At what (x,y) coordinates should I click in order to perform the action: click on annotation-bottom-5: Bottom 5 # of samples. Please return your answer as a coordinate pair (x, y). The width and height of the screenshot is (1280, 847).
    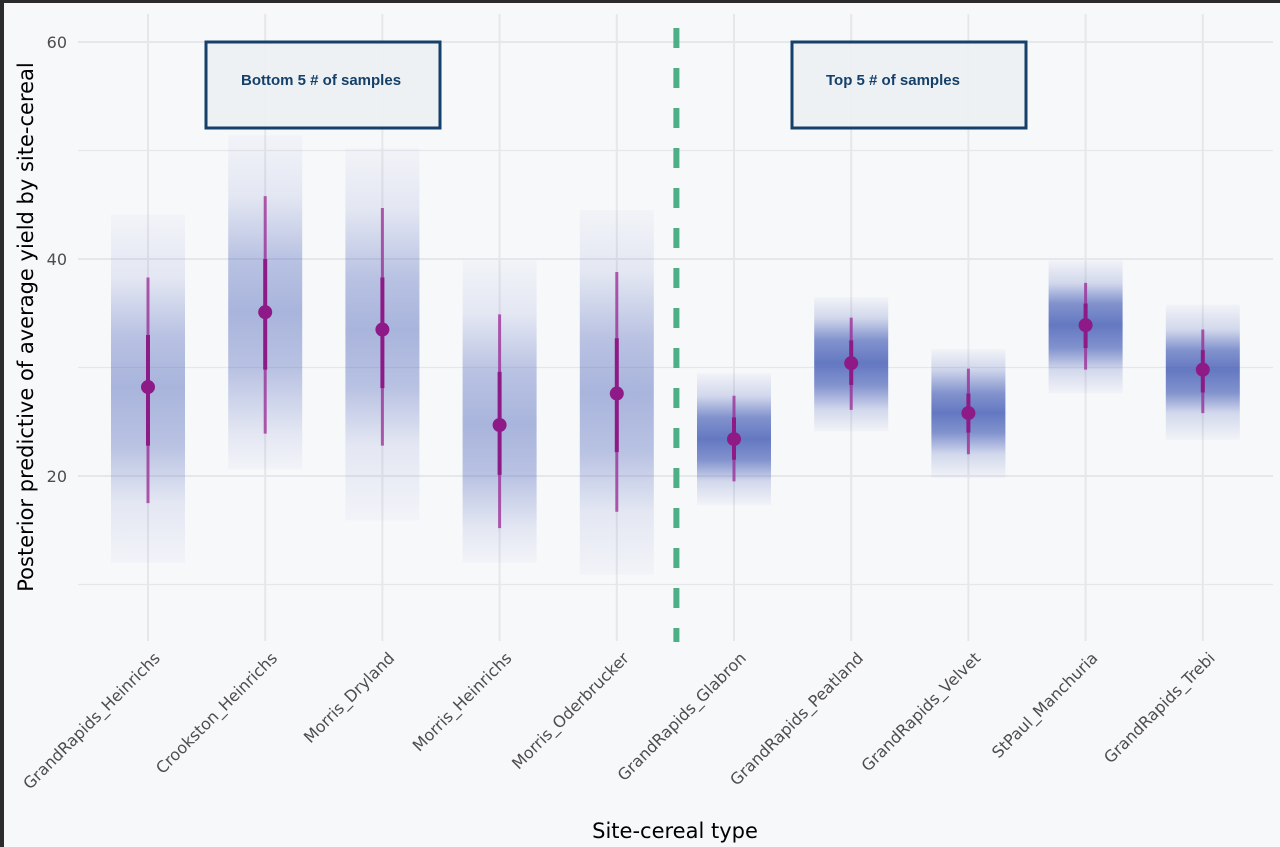
    Looking at the image, I should click on (321, 80).